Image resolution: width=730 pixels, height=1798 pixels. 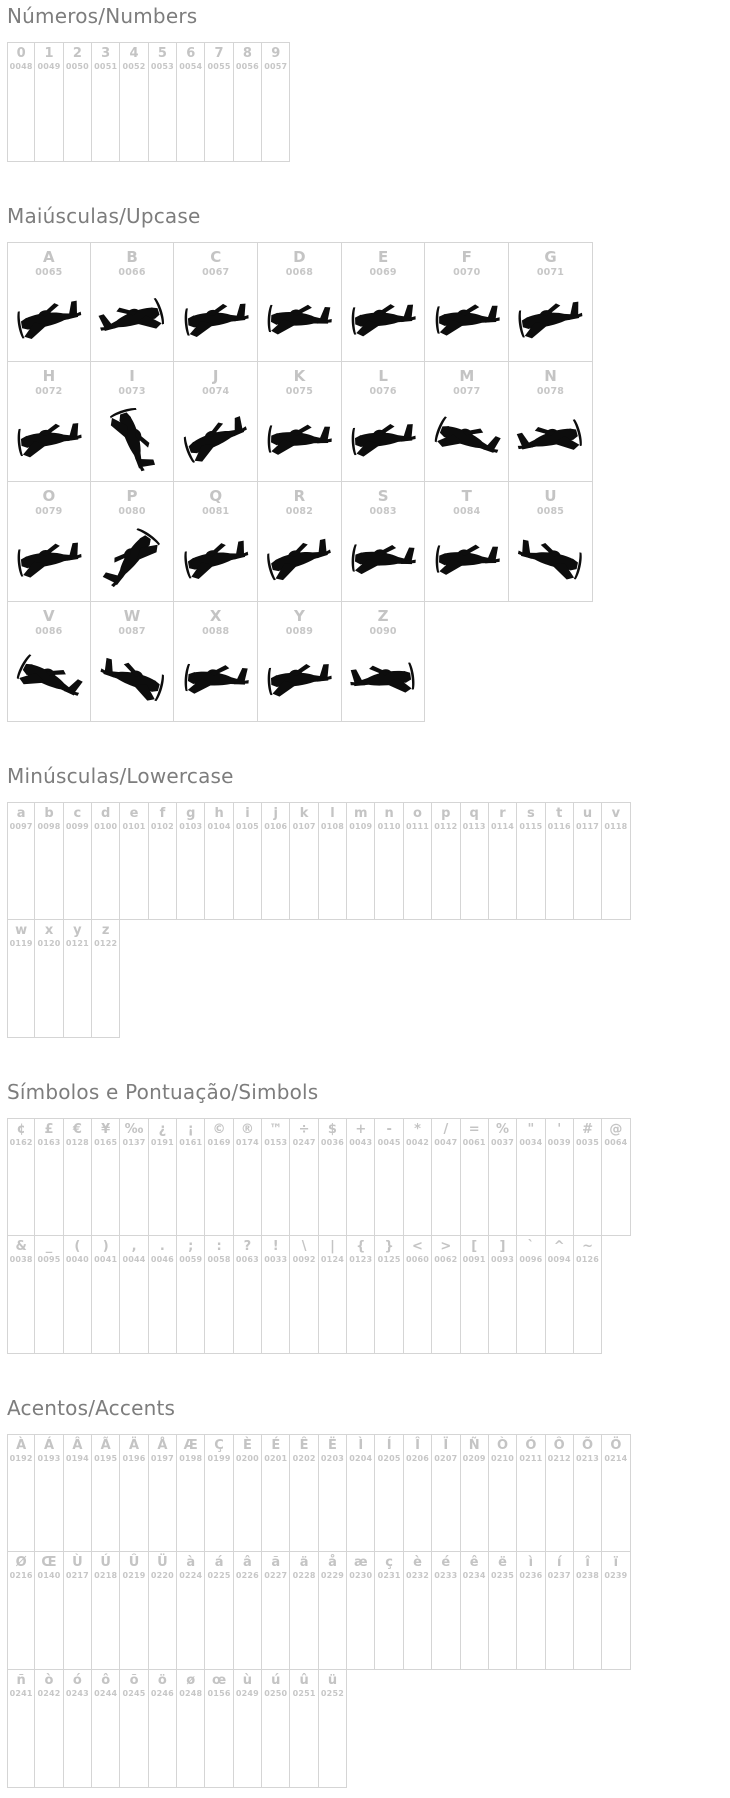 I want to click on glyph-character: _, so click(x=49, y=1246).